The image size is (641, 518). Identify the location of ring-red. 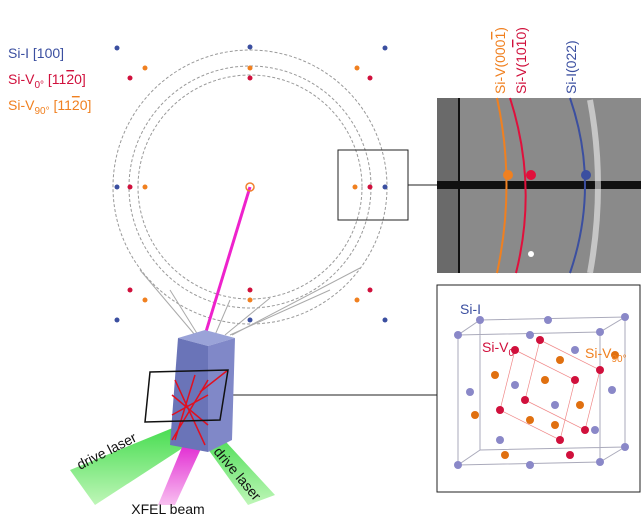
(518, 185).